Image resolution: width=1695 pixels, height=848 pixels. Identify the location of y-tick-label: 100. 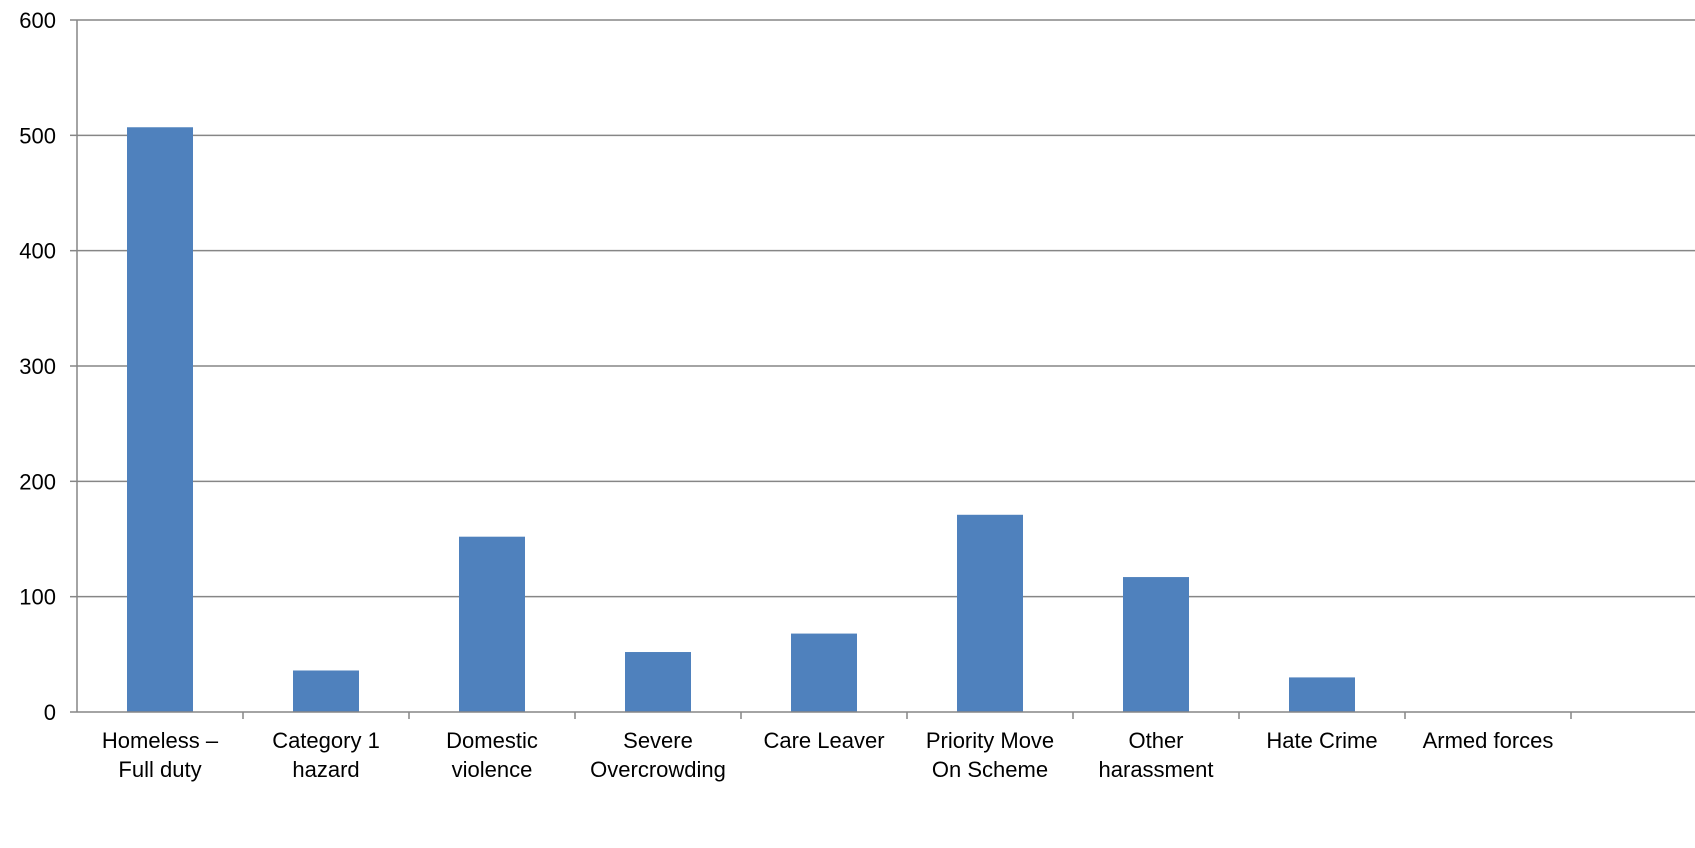
(37, 597).